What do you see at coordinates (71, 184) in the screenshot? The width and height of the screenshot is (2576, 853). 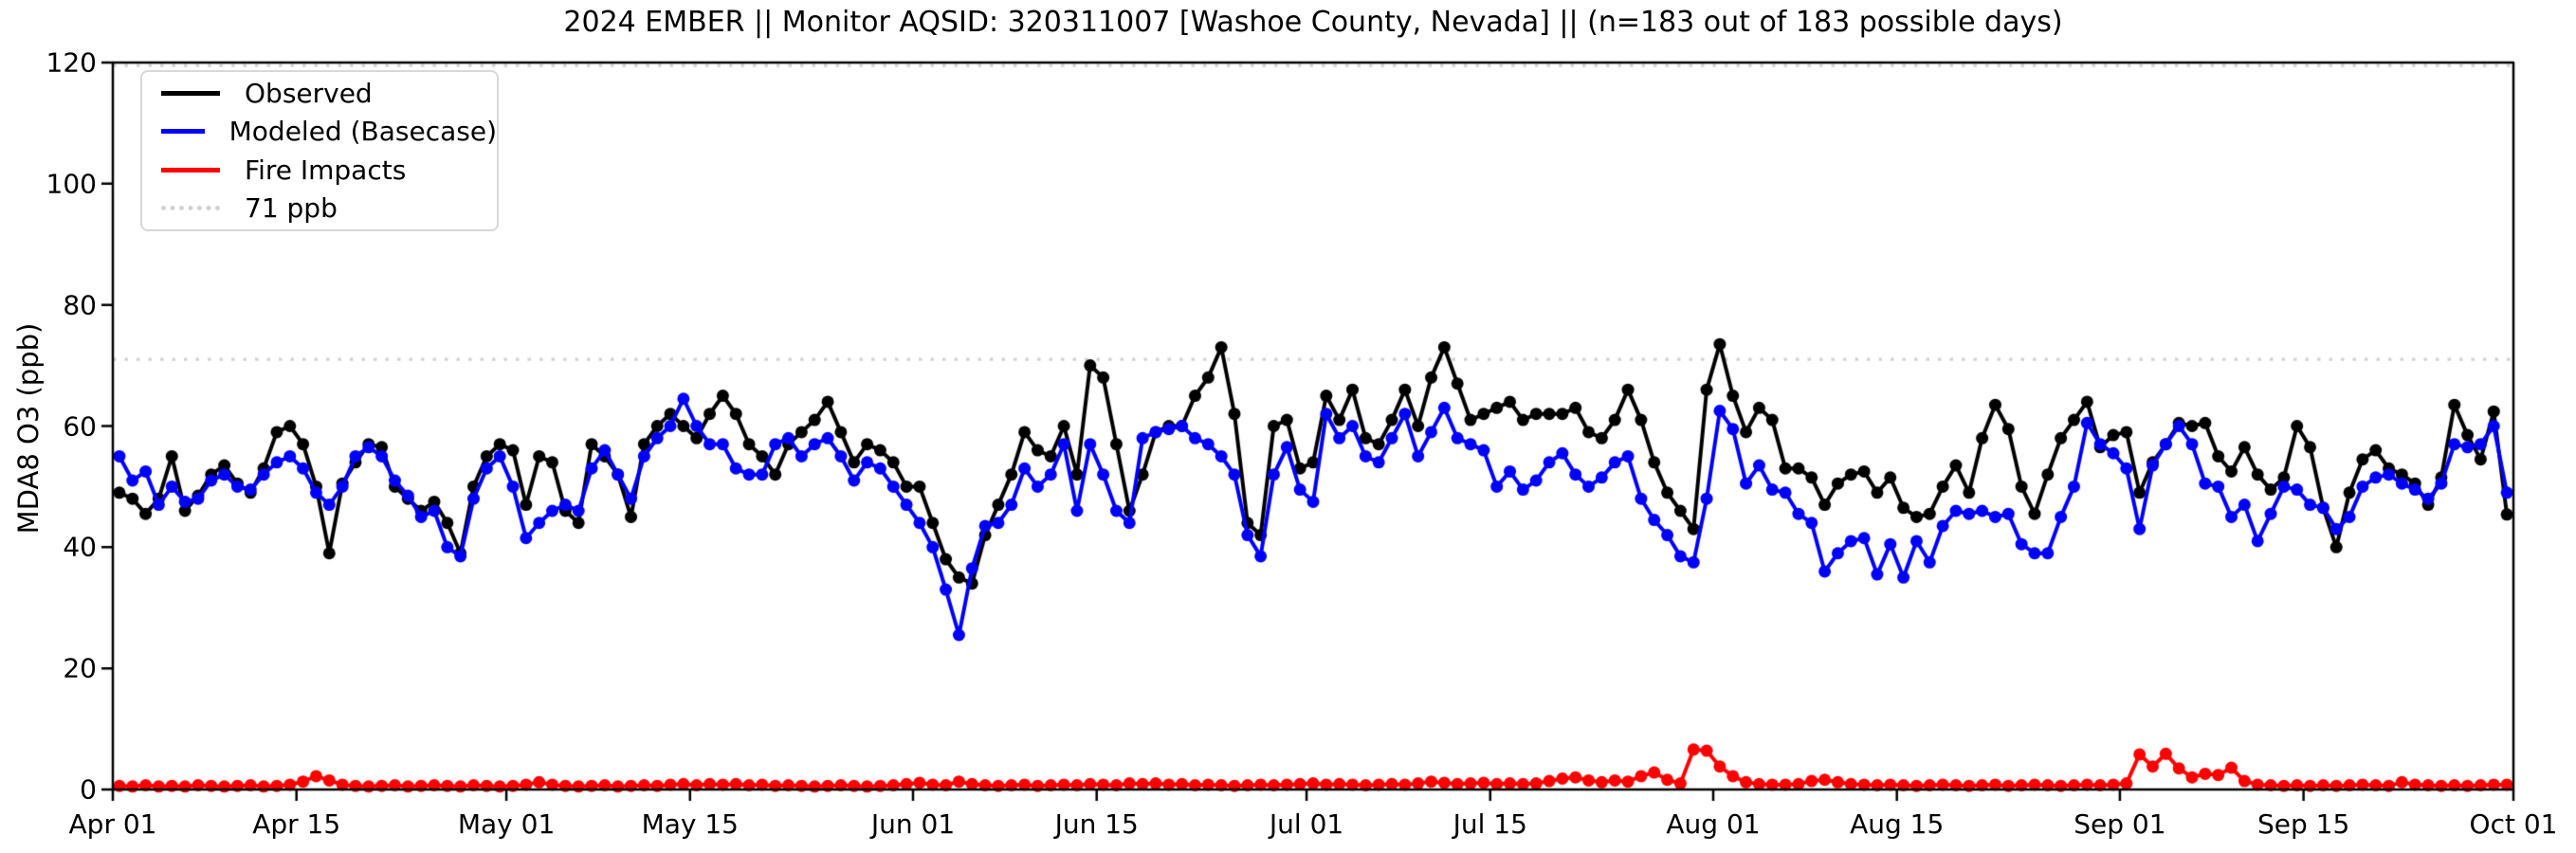 I see `y-tick-label: 100` at bounding box center [71, 184].